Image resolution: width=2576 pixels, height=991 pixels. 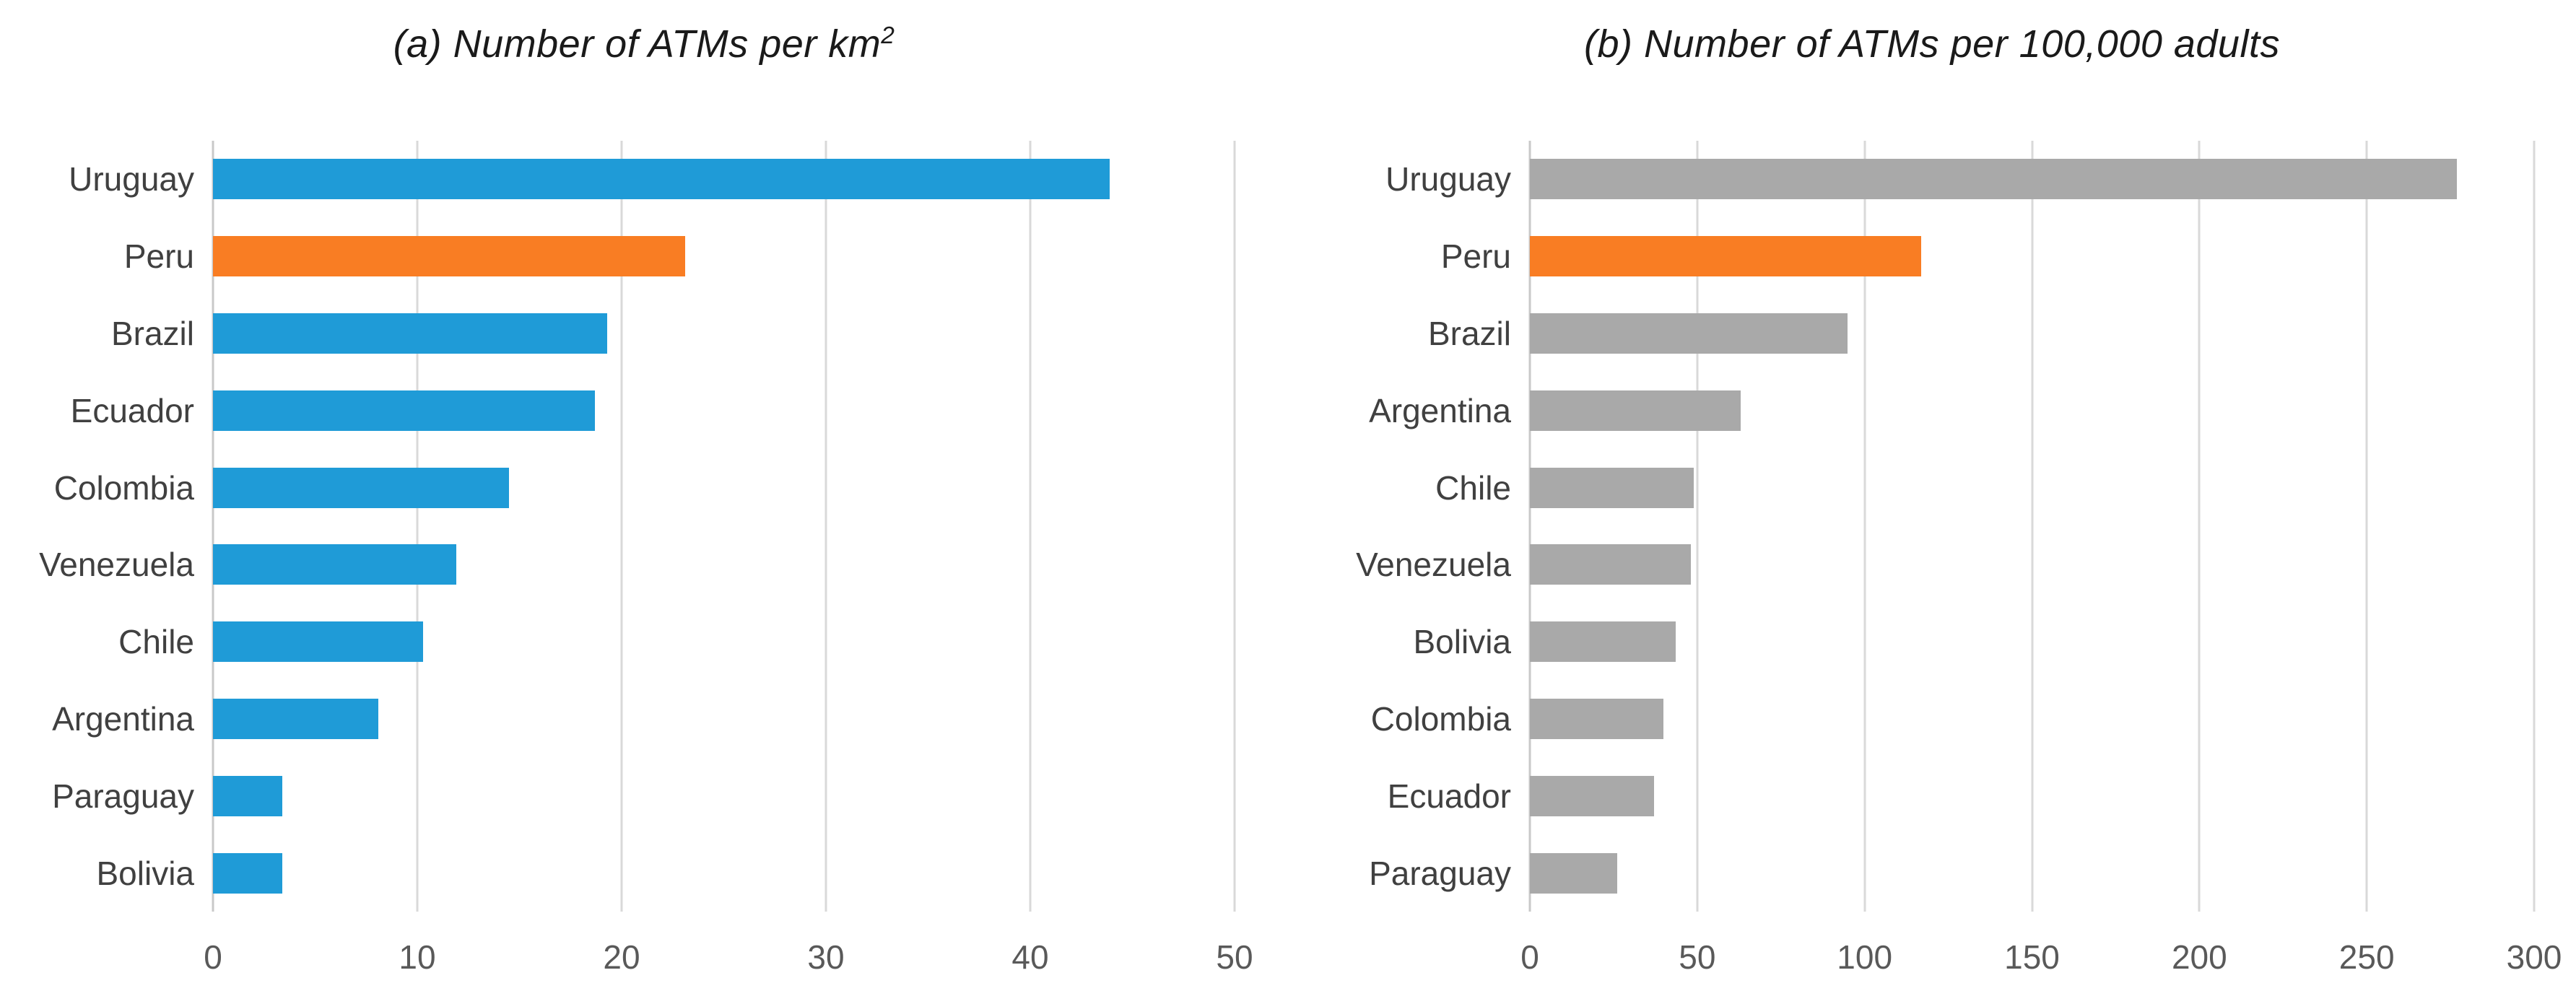 What do you see at coordinates (117, 565) in the screenshot?
I see `category-label-venezuela: Venezuela` at bounding box center [117, 565].